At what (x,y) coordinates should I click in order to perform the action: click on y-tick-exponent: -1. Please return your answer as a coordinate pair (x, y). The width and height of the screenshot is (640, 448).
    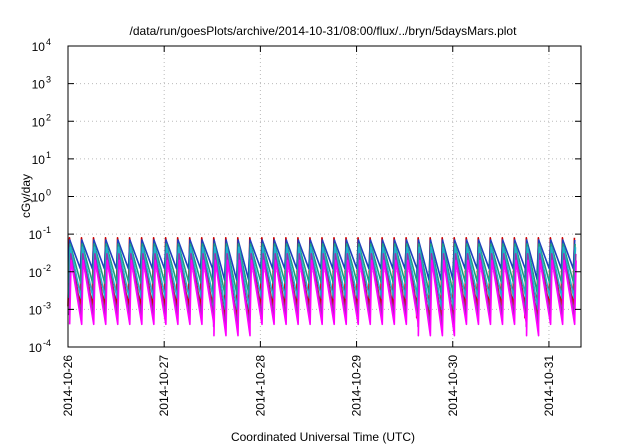
    Looking at the image, I should click on (47, 230).